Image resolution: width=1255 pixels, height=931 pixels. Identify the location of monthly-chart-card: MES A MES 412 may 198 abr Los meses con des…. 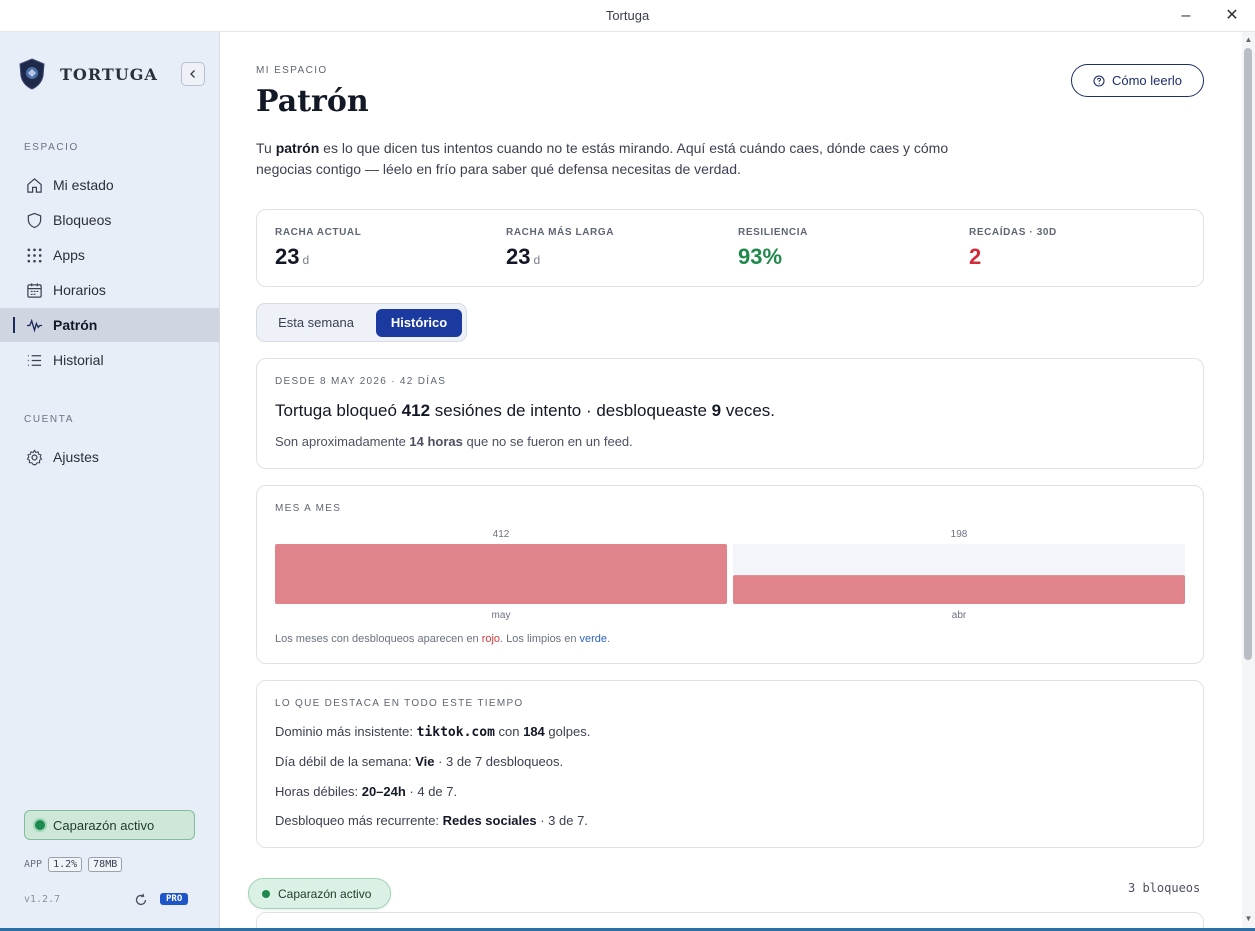
(730, 574).